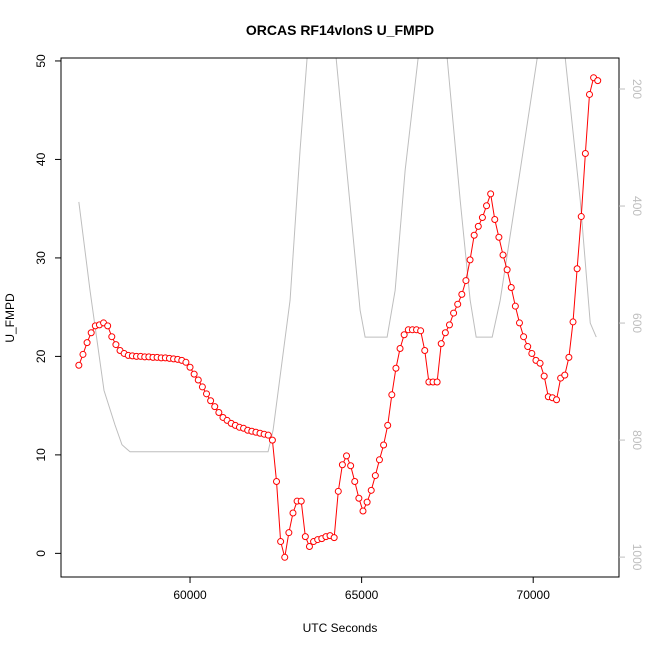 The width and height of the screenshot is (650, 655). What do you see at coordinates (637, 206) in the screenshot?
I see `y2-tick-label: 400` at bounding box center [637, 206].